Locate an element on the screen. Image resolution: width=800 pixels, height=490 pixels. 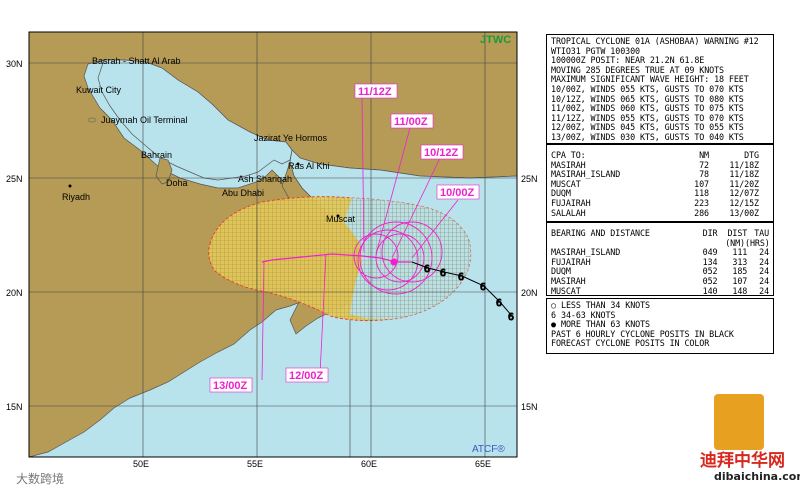
legend-note: PAST 6 HOURLY CYCLONE POSITS IN BLACK is located at coordinates (642, 333).